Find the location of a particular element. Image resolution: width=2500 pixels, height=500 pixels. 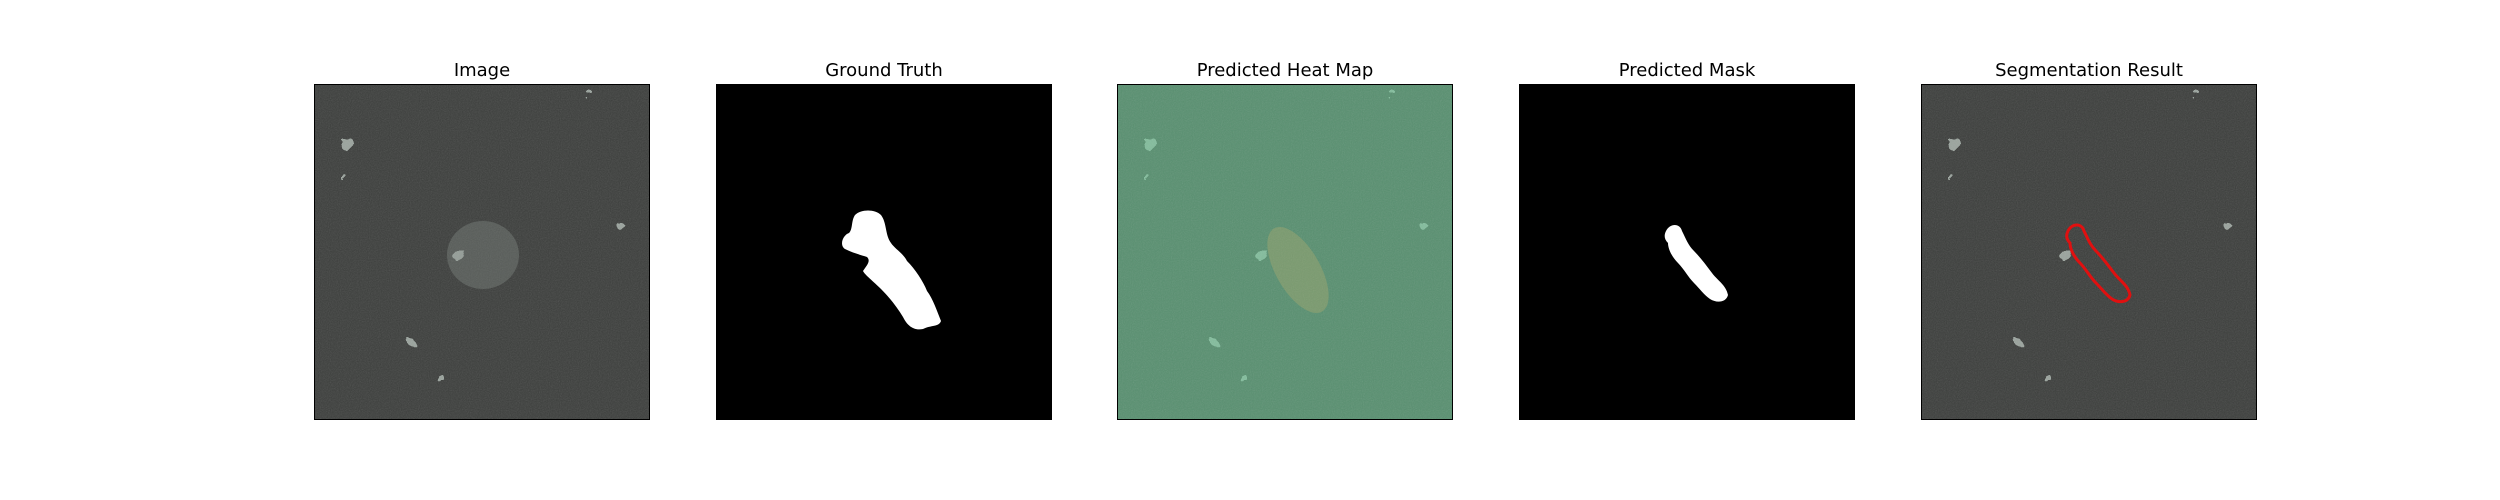

segmentation-result-panel: Segmentation Result is located at coordinates (2089, 250).